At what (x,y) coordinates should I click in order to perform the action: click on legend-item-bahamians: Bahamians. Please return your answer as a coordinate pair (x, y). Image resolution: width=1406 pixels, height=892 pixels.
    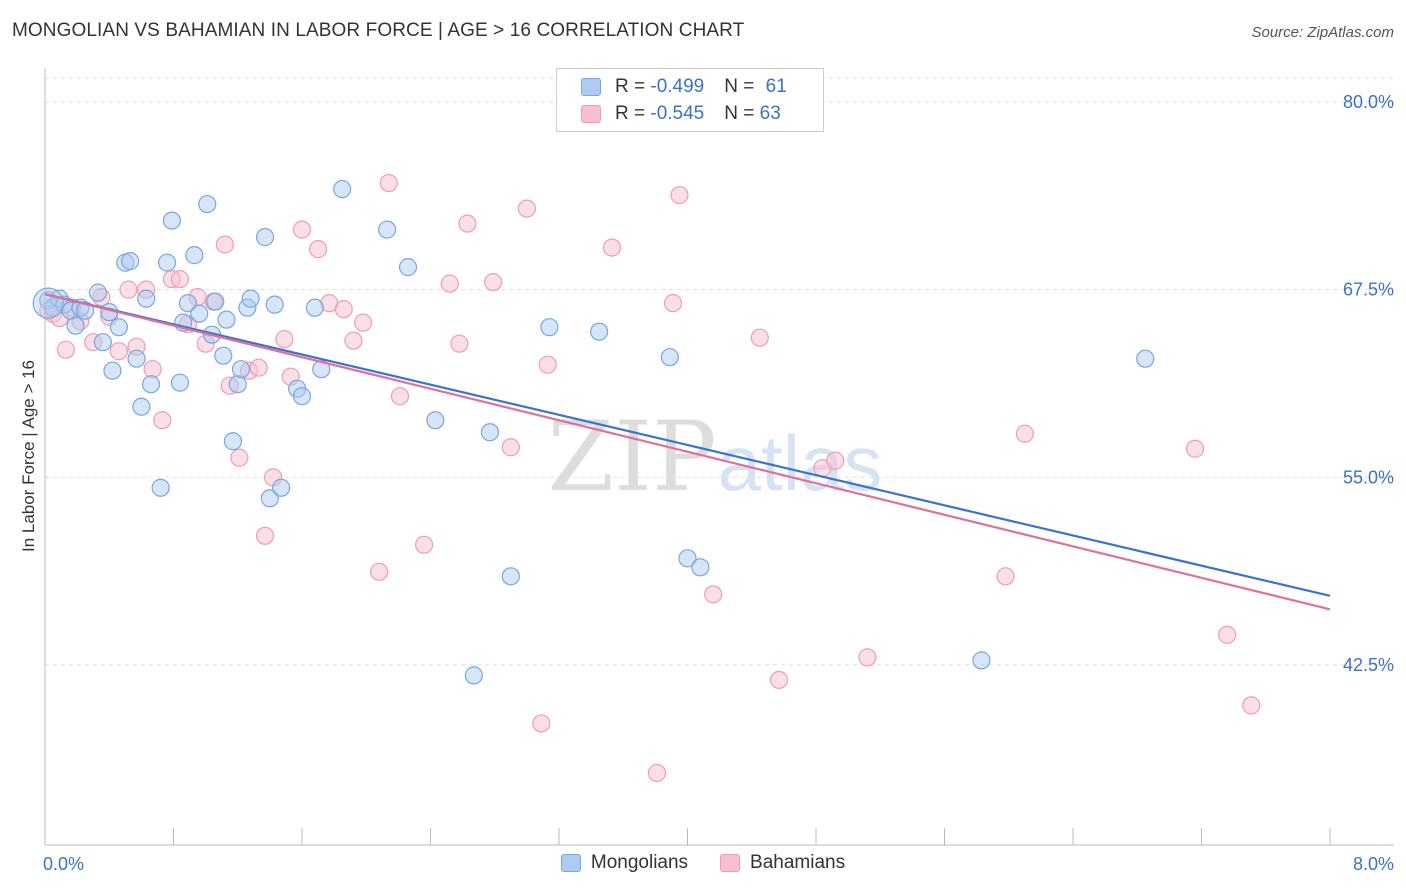
    Looking at the image, I should click on (782, 863).